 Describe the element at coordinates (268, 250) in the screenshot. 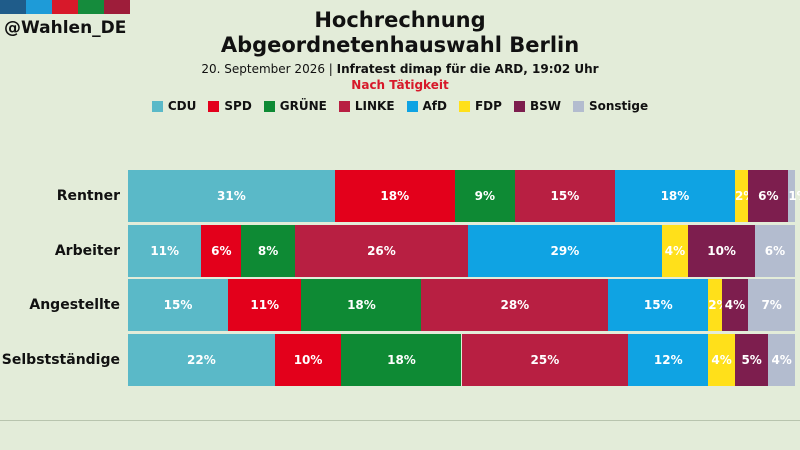

I see `bar-segment: 8%` at that location.